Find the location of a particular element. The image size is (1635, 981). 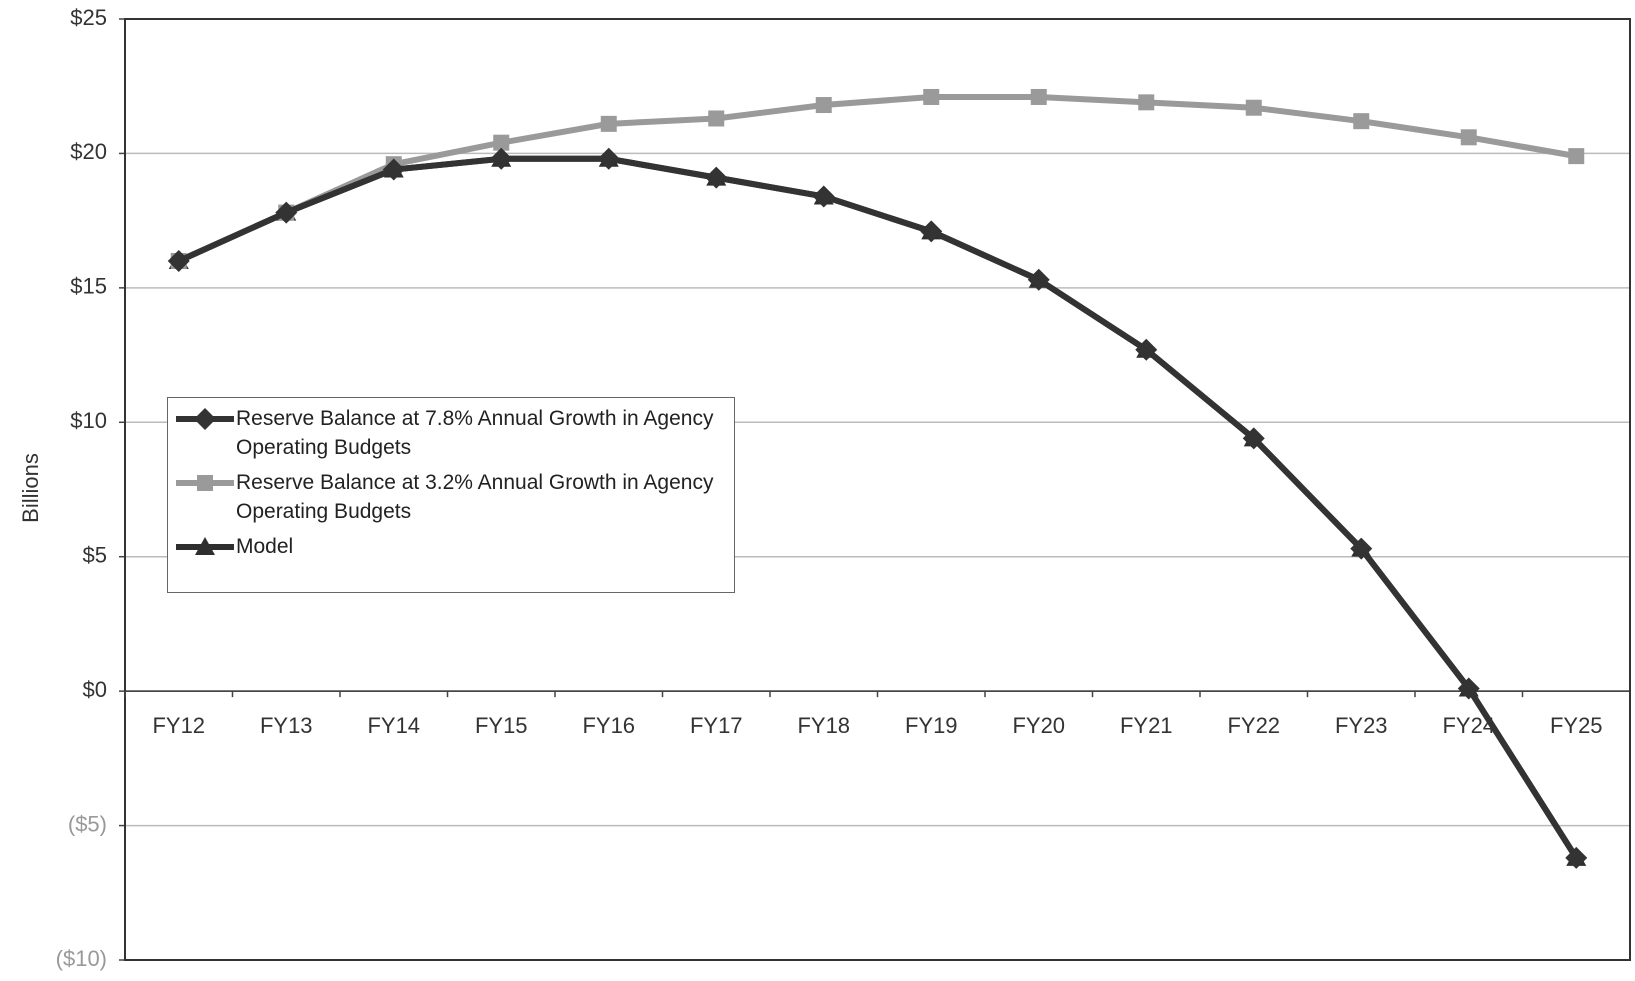

x-tick-label: FY17 is located at coordinates (716, 725).